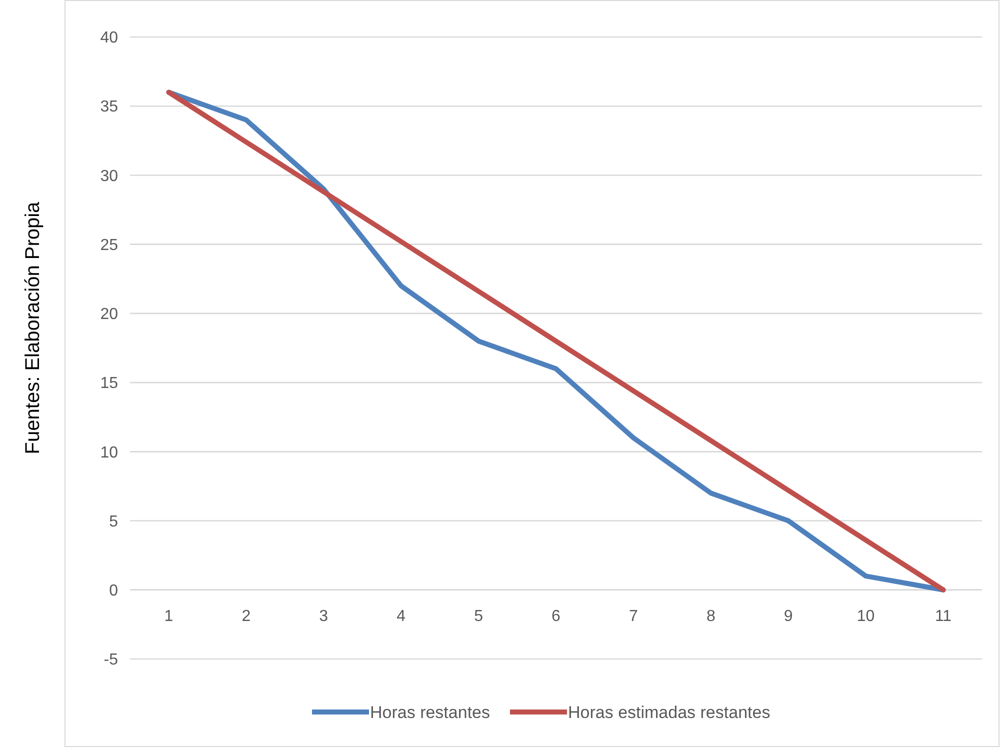  I want to click on x-tick-label: 10, so click(865, 616).